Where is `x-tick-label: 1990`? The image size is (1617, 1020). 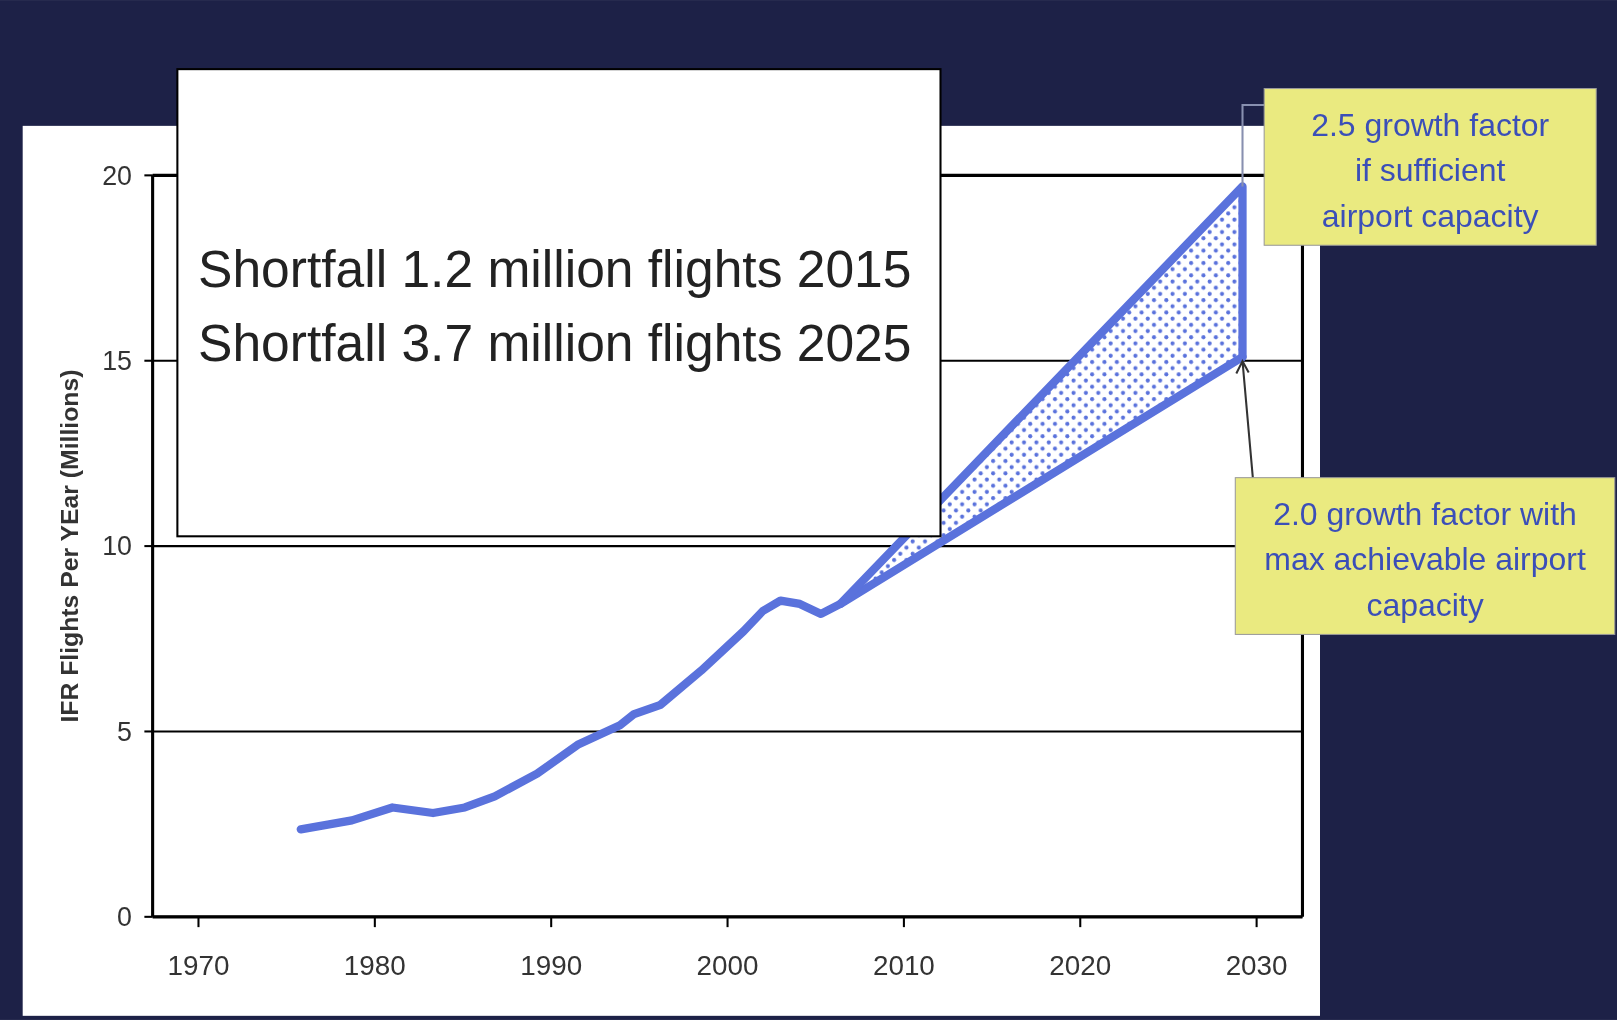
x-tick-label: 1990 is located at coordinates (551, 965).